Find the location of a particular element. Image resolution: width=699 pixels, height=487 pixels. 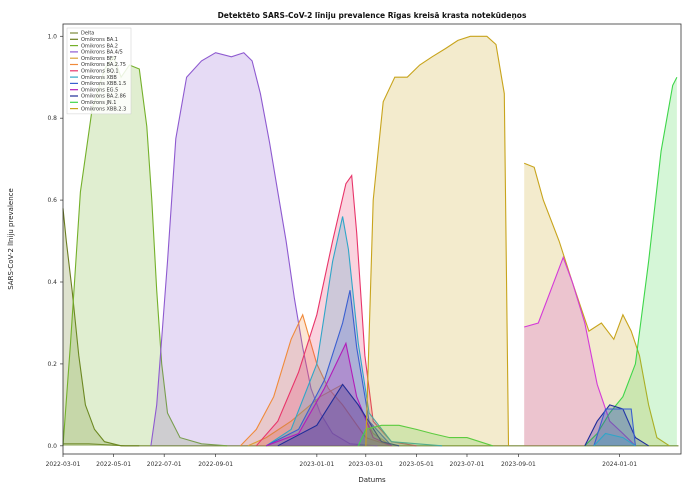

y-tick-label-1: 0.2 is located at coordinates (52, 364).